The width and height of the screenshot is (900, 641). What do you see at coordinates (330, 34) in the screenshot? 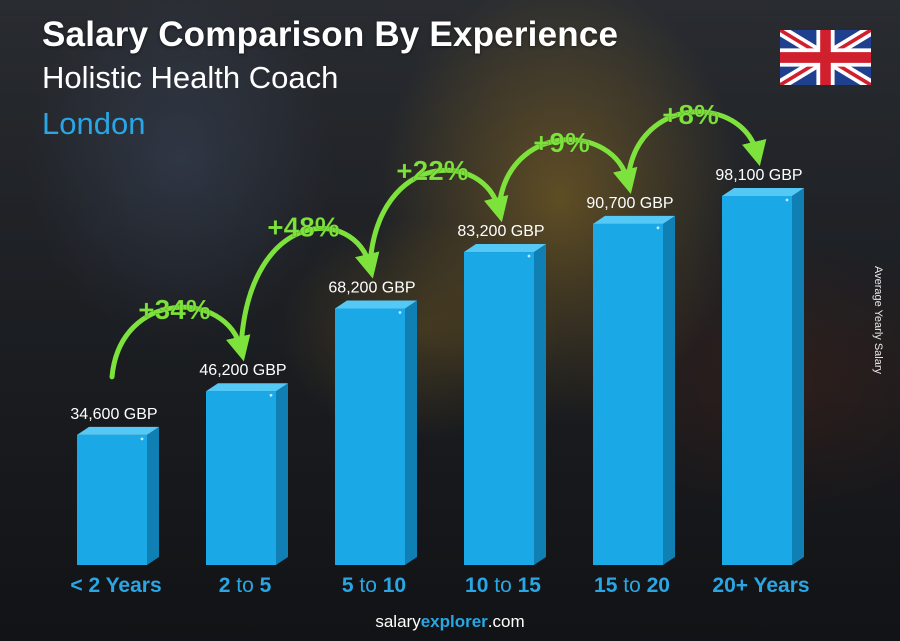
I see `chart-title: Salary Comparison By Experience` at bounding box center [330, 34].